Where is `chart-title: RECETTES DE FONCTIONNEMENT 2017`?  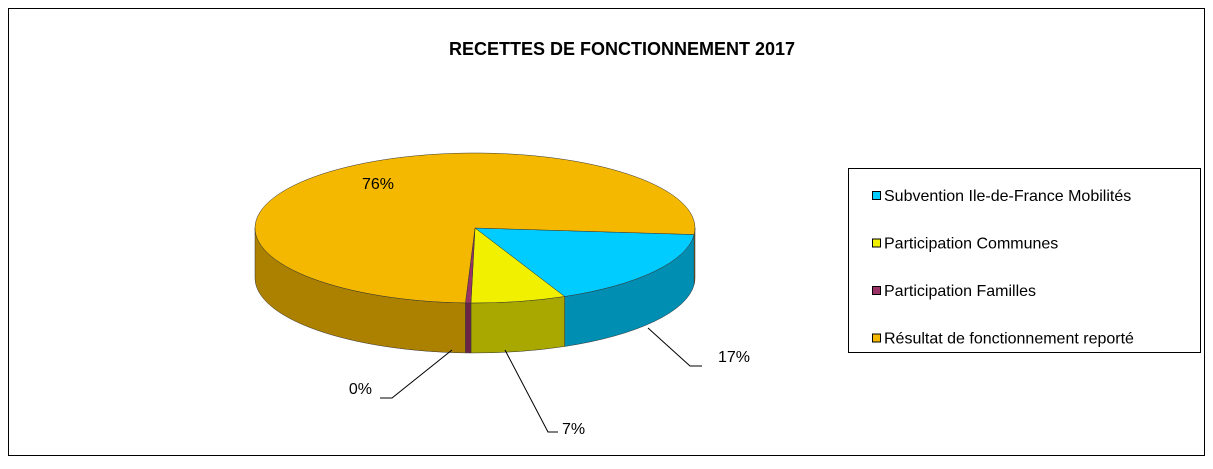 chart-title: RECETTES DE FONCTIONNEMENT 2017 is located at coordinates (622, 49).